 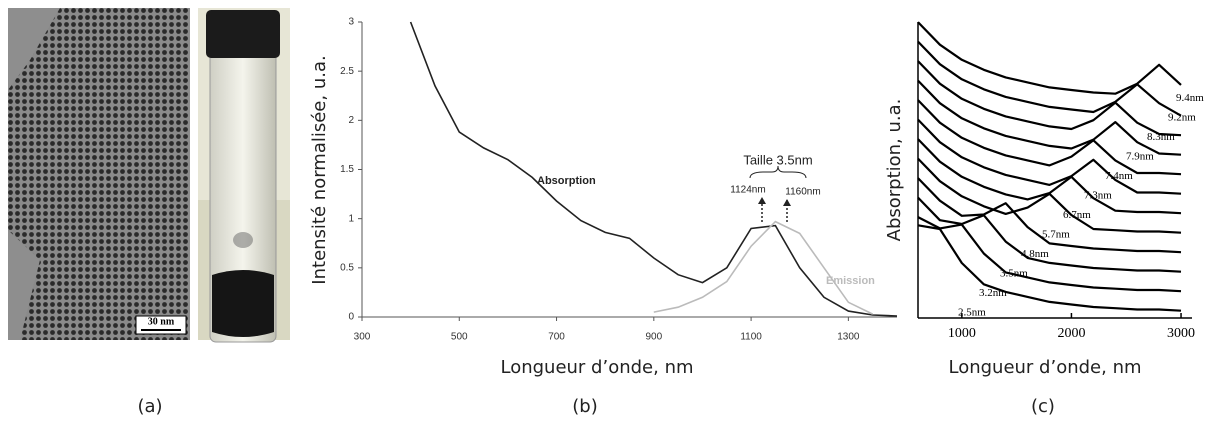 What do you see at coordinates (778, 172) in the screenshot?
I see `brace` at bounding box center [778, 172].